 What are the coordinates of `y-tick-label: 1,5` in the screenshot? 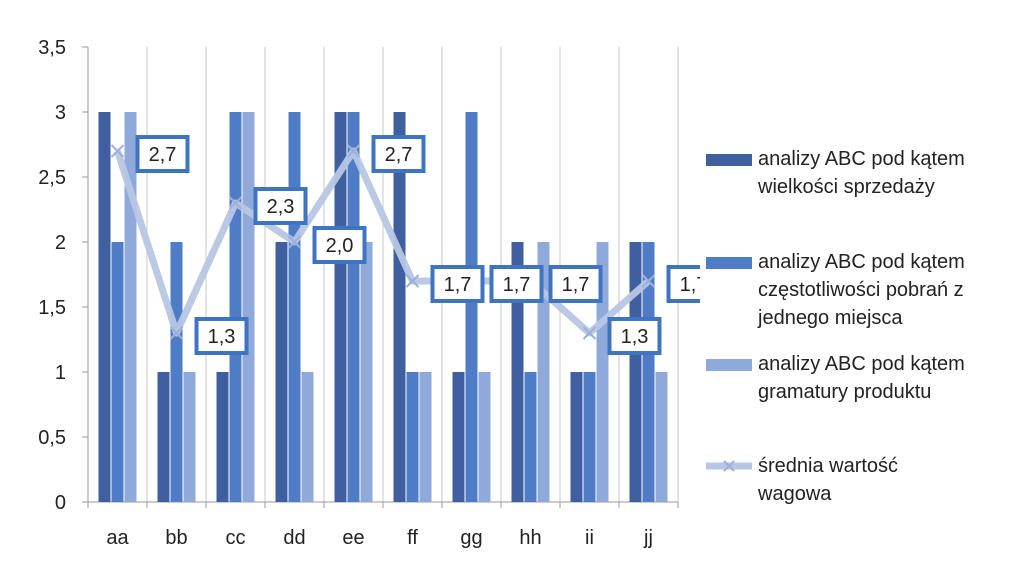 It's located at (52, 308).